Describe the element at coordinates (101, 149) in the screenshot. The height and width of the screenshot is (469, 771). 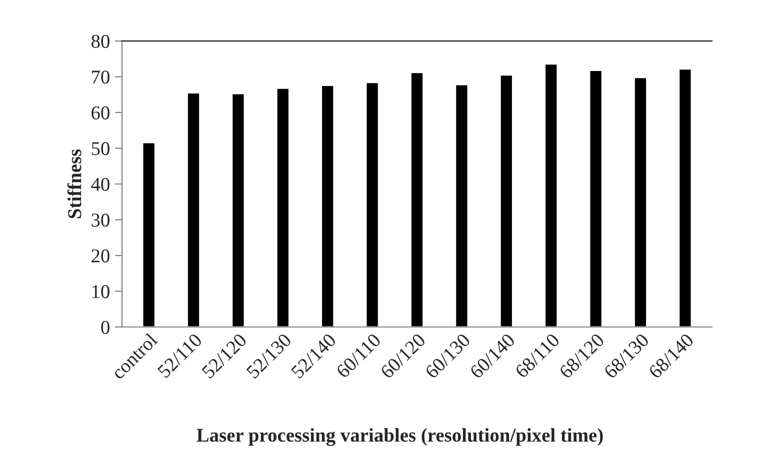
I see `y-tick-label: 50` at that location.